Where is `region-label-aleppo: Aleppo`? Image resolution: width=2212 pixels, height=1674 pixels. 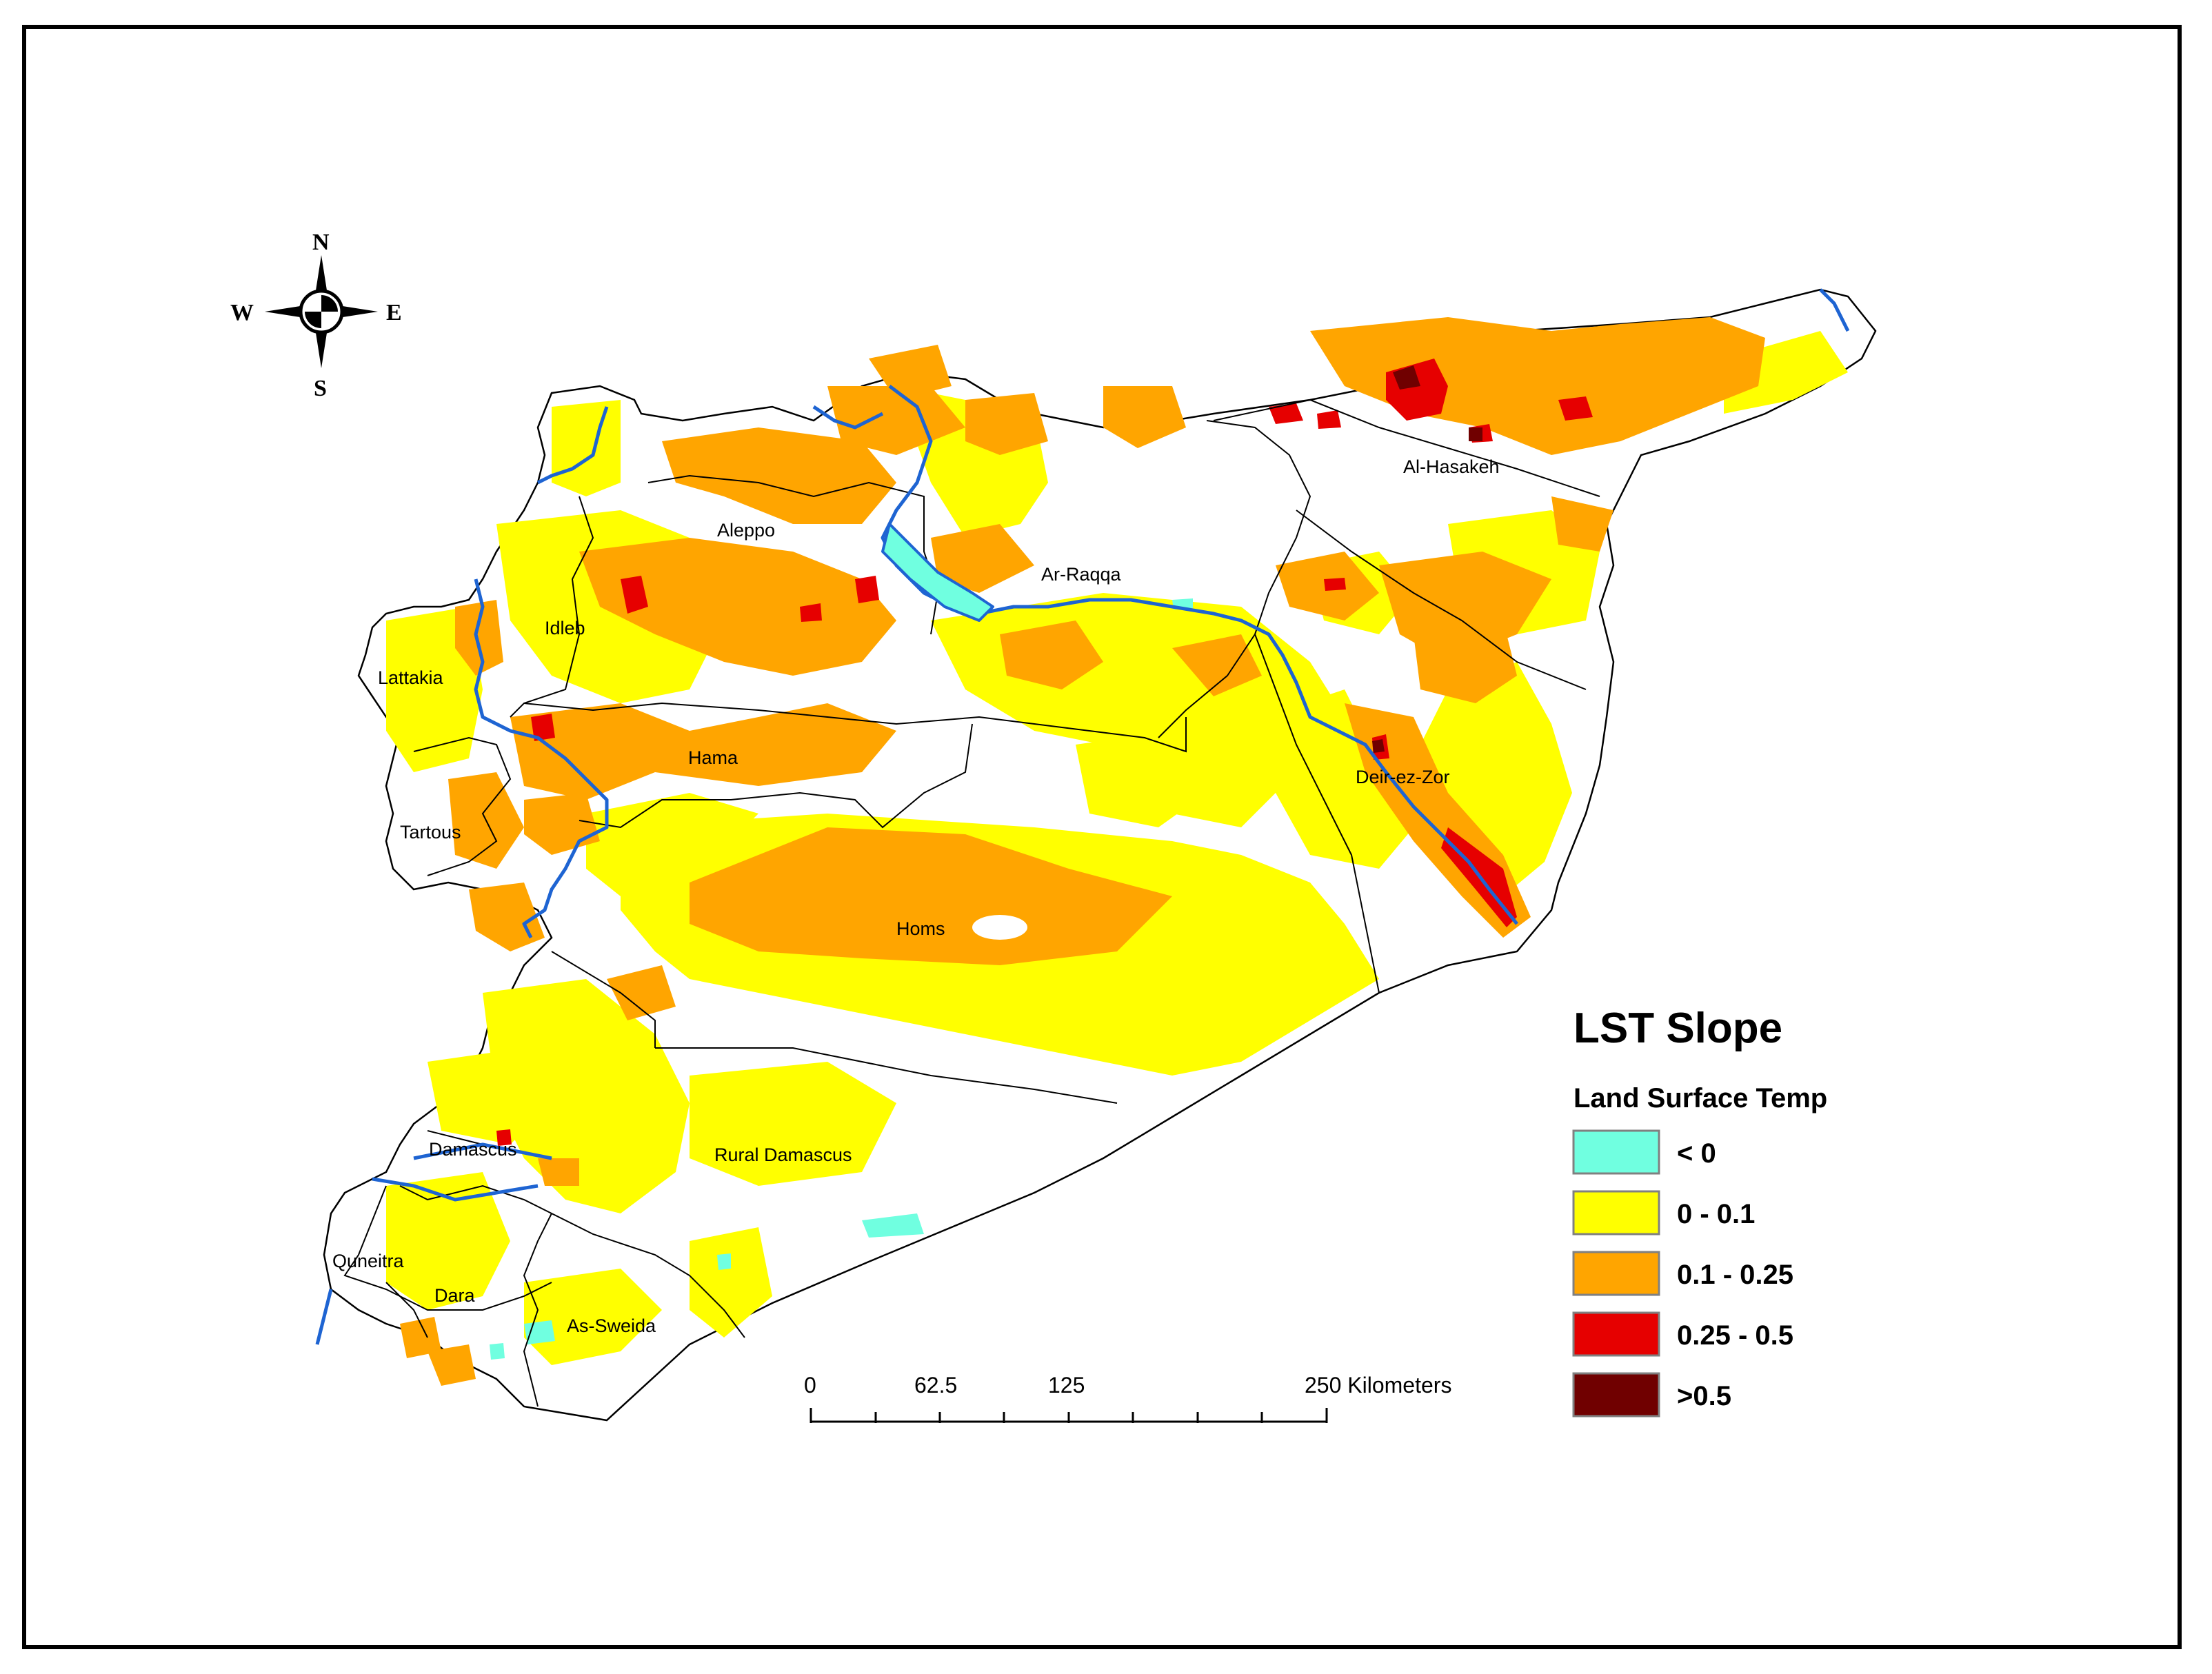
region-label-aleppo: Aleppo is located at coordinates (746, 530).